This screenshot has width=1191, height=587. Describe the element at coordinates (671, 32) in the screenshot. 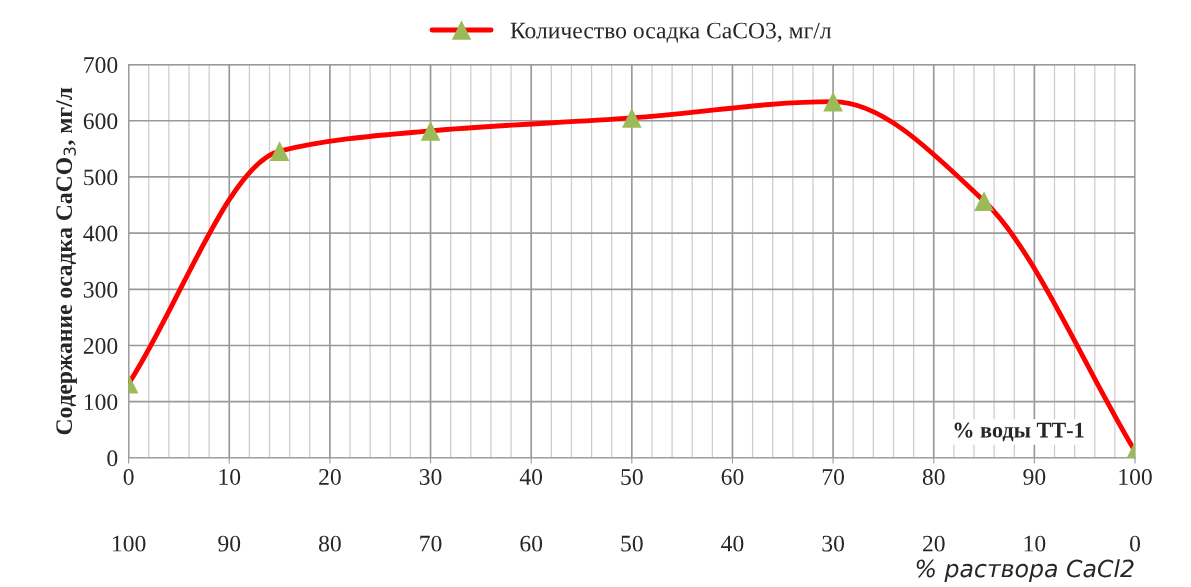

I see `legend-label: Количество осадка CaCO3, мг/л` at that location.